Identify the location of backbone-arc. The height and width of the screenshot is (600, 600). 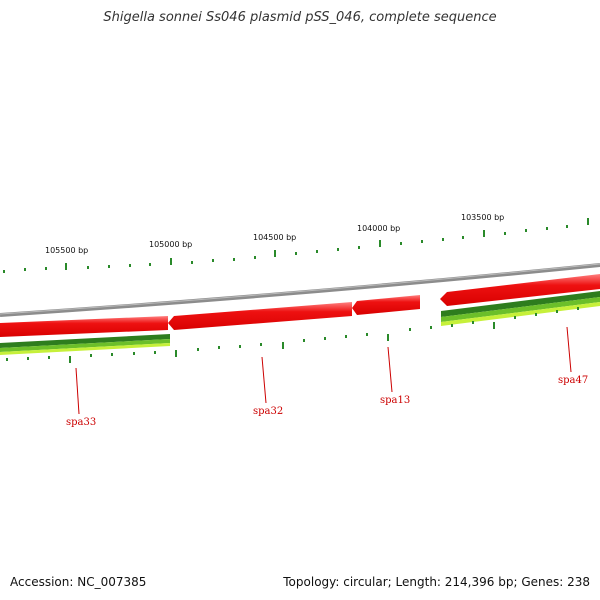
(300, 290).